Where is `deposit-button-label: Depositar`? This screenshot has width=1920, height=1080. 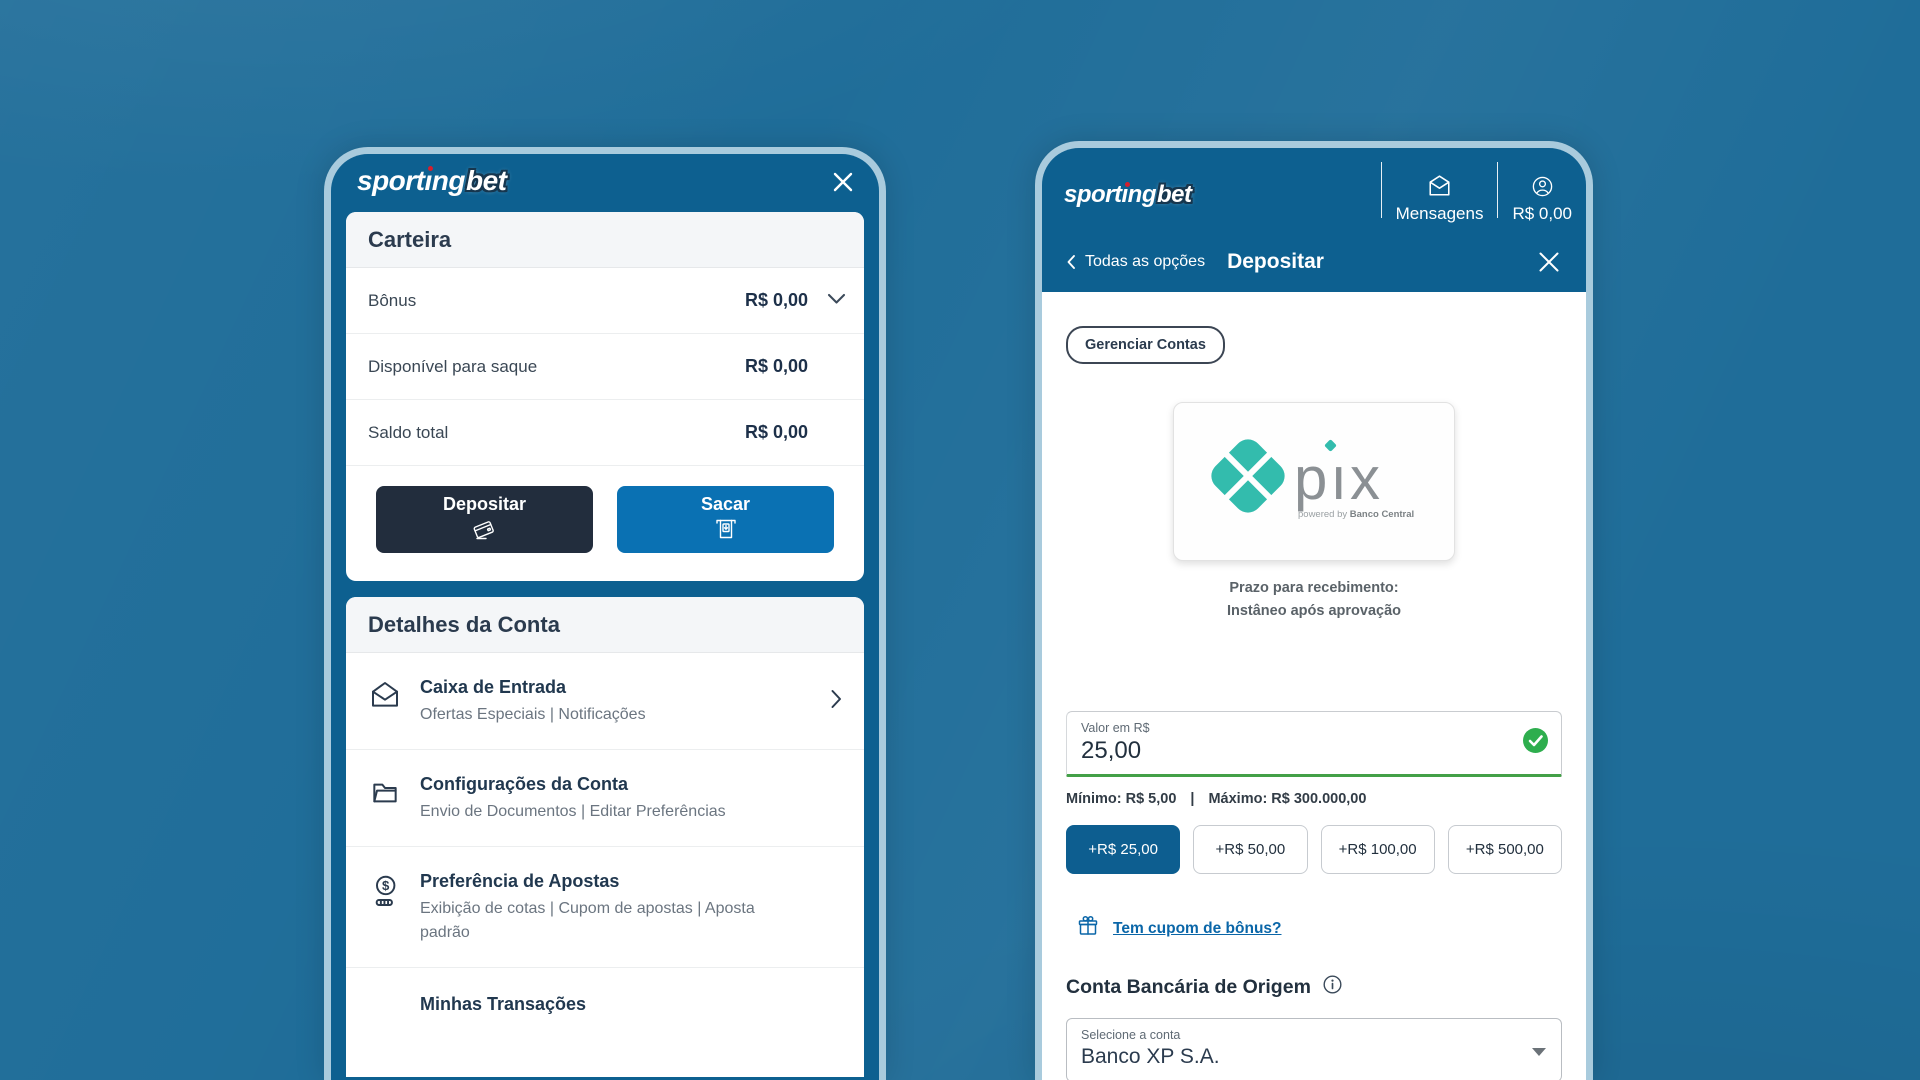
deposit-button-label: Depositar is located at coordinates (484, 503).